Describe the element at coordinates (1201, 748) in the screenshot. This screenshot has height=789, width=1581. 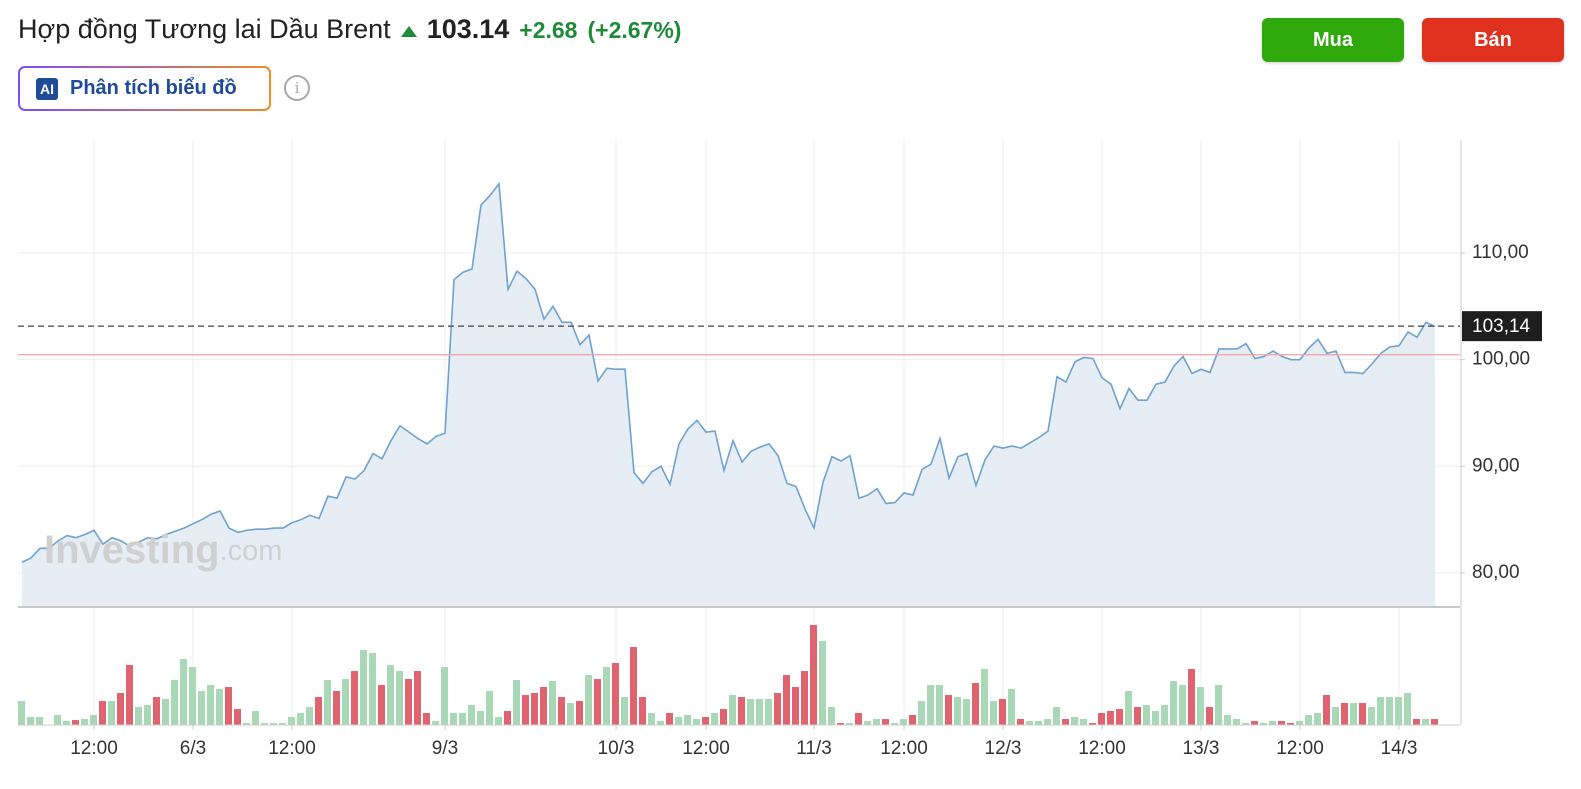
I see `x-tick-label: 13/3` at that location.